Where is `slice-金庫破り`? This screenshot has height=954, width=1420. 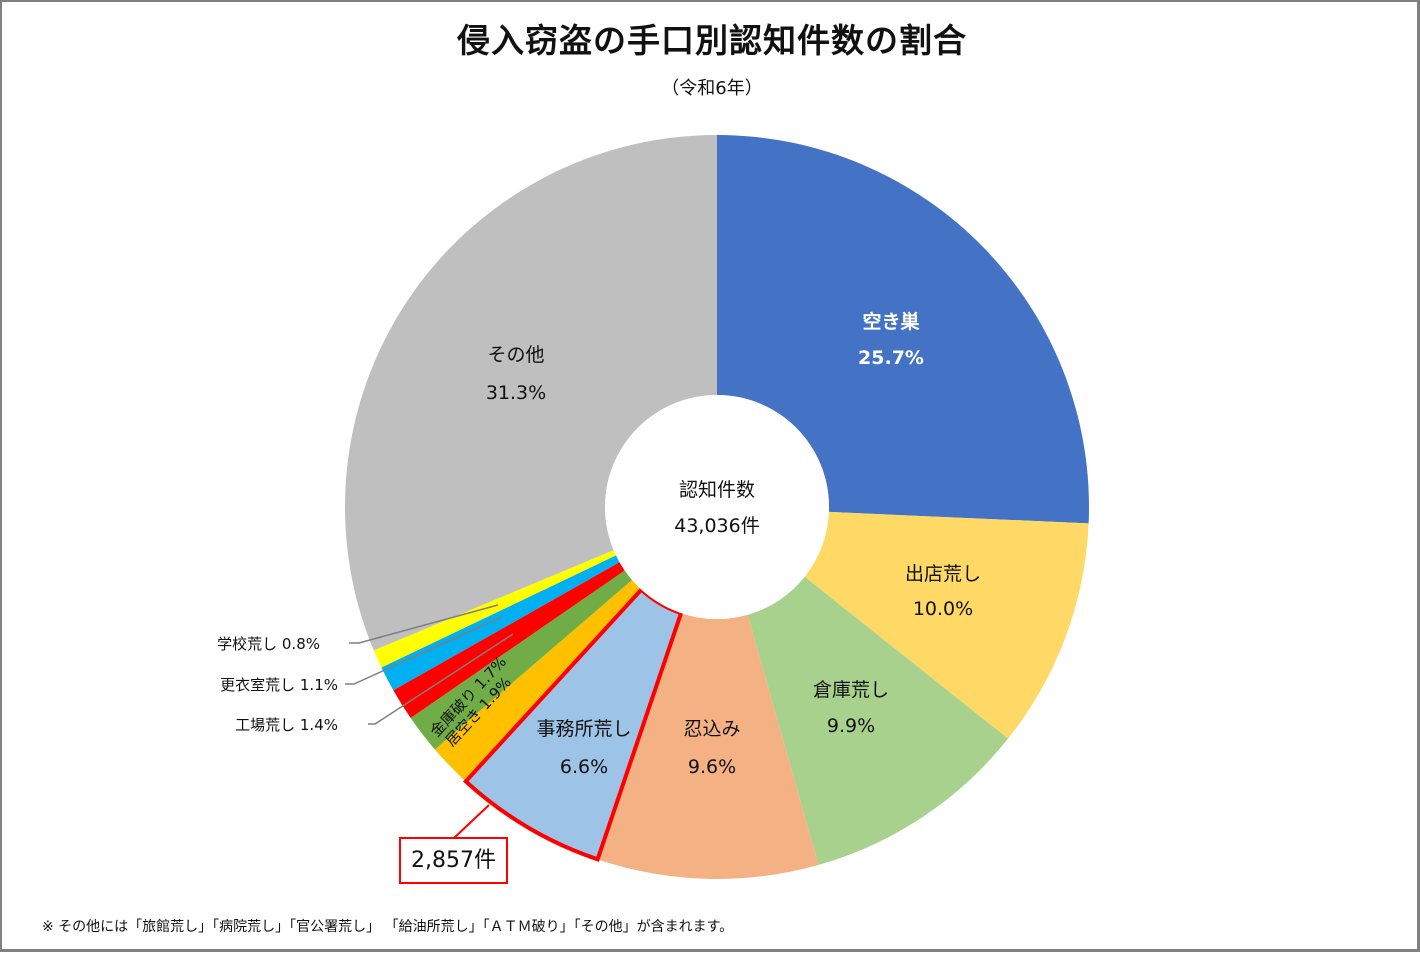 slice-金庫破り is located at coordinates (521, 660).